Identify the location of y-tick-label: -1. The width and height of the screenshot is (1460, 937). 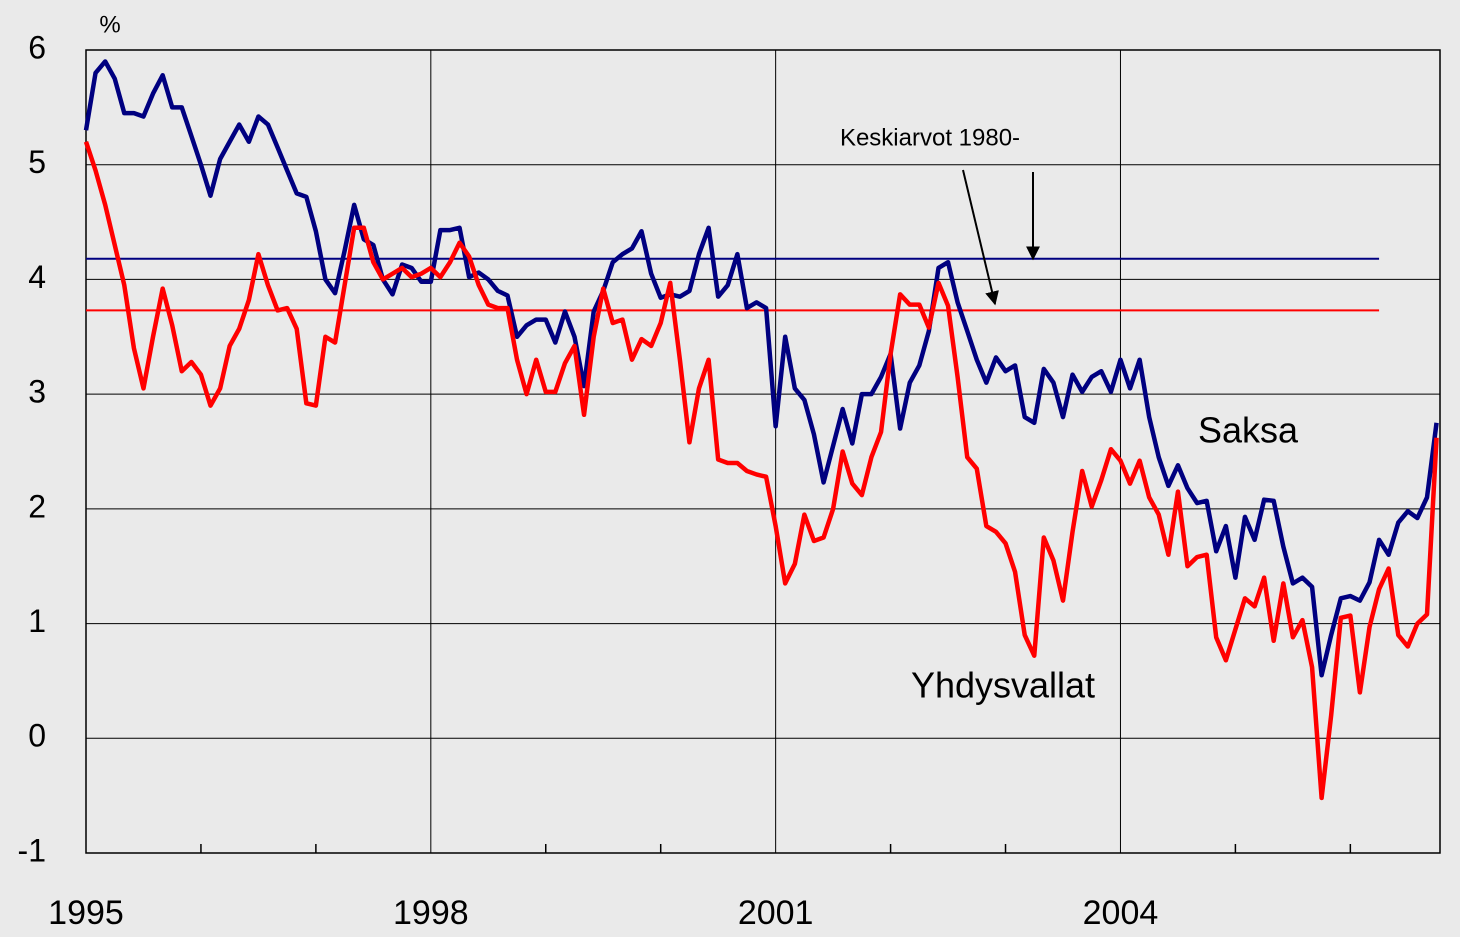
(32, 850).